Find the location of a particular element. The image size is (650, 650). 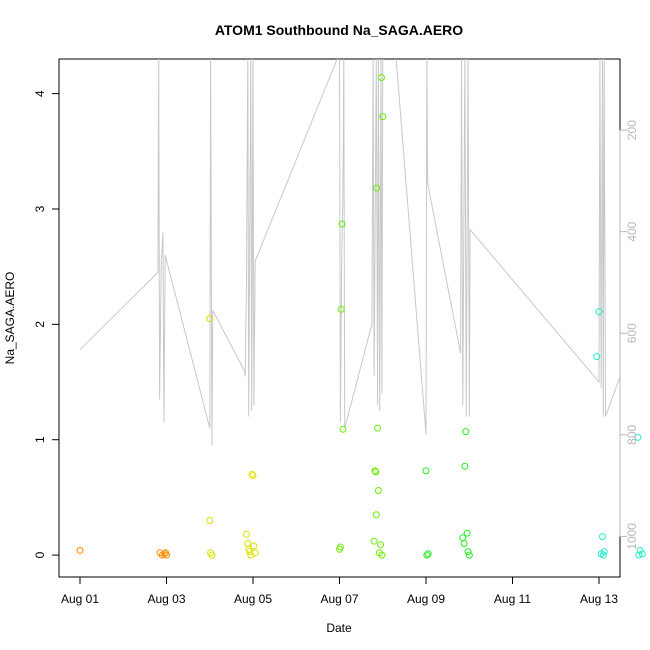

x-tick-label: Aug 05 is located at coordinates (253, 599).